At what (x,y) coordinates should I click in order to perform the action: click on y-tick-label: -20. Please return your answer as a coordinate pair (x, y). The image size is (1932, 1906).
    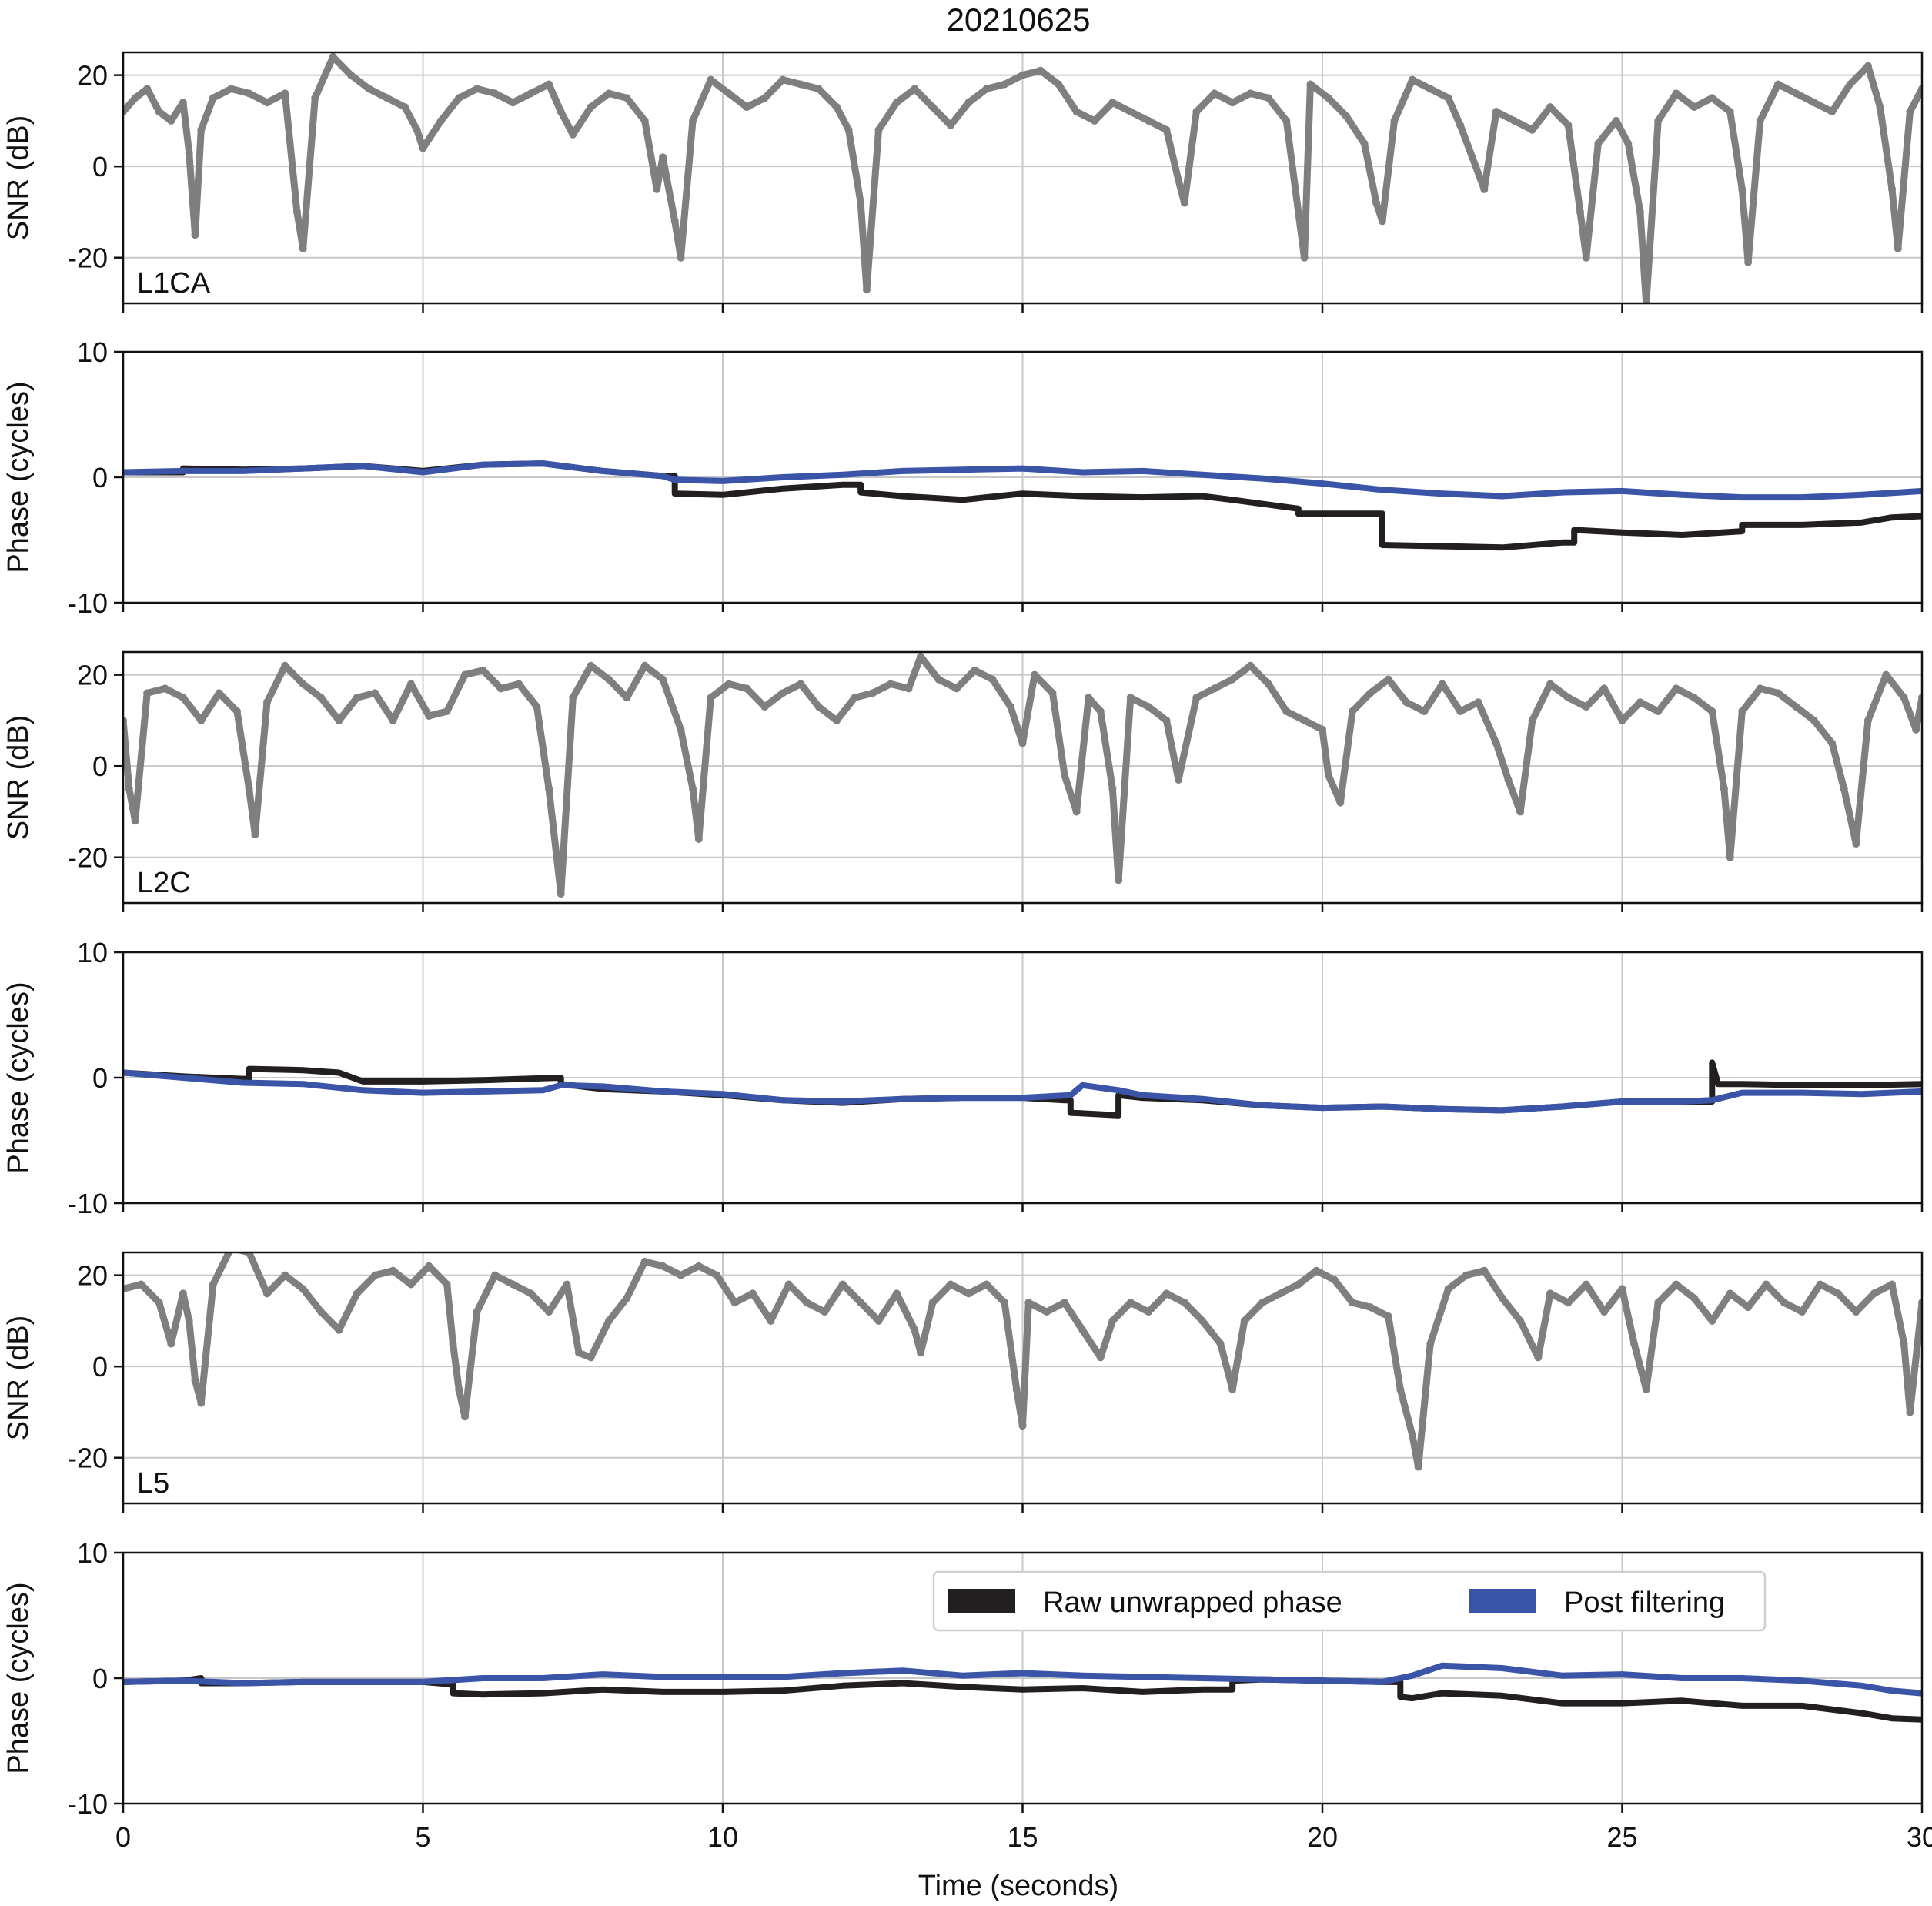
    Looking at the image, I should click on (88, 858).